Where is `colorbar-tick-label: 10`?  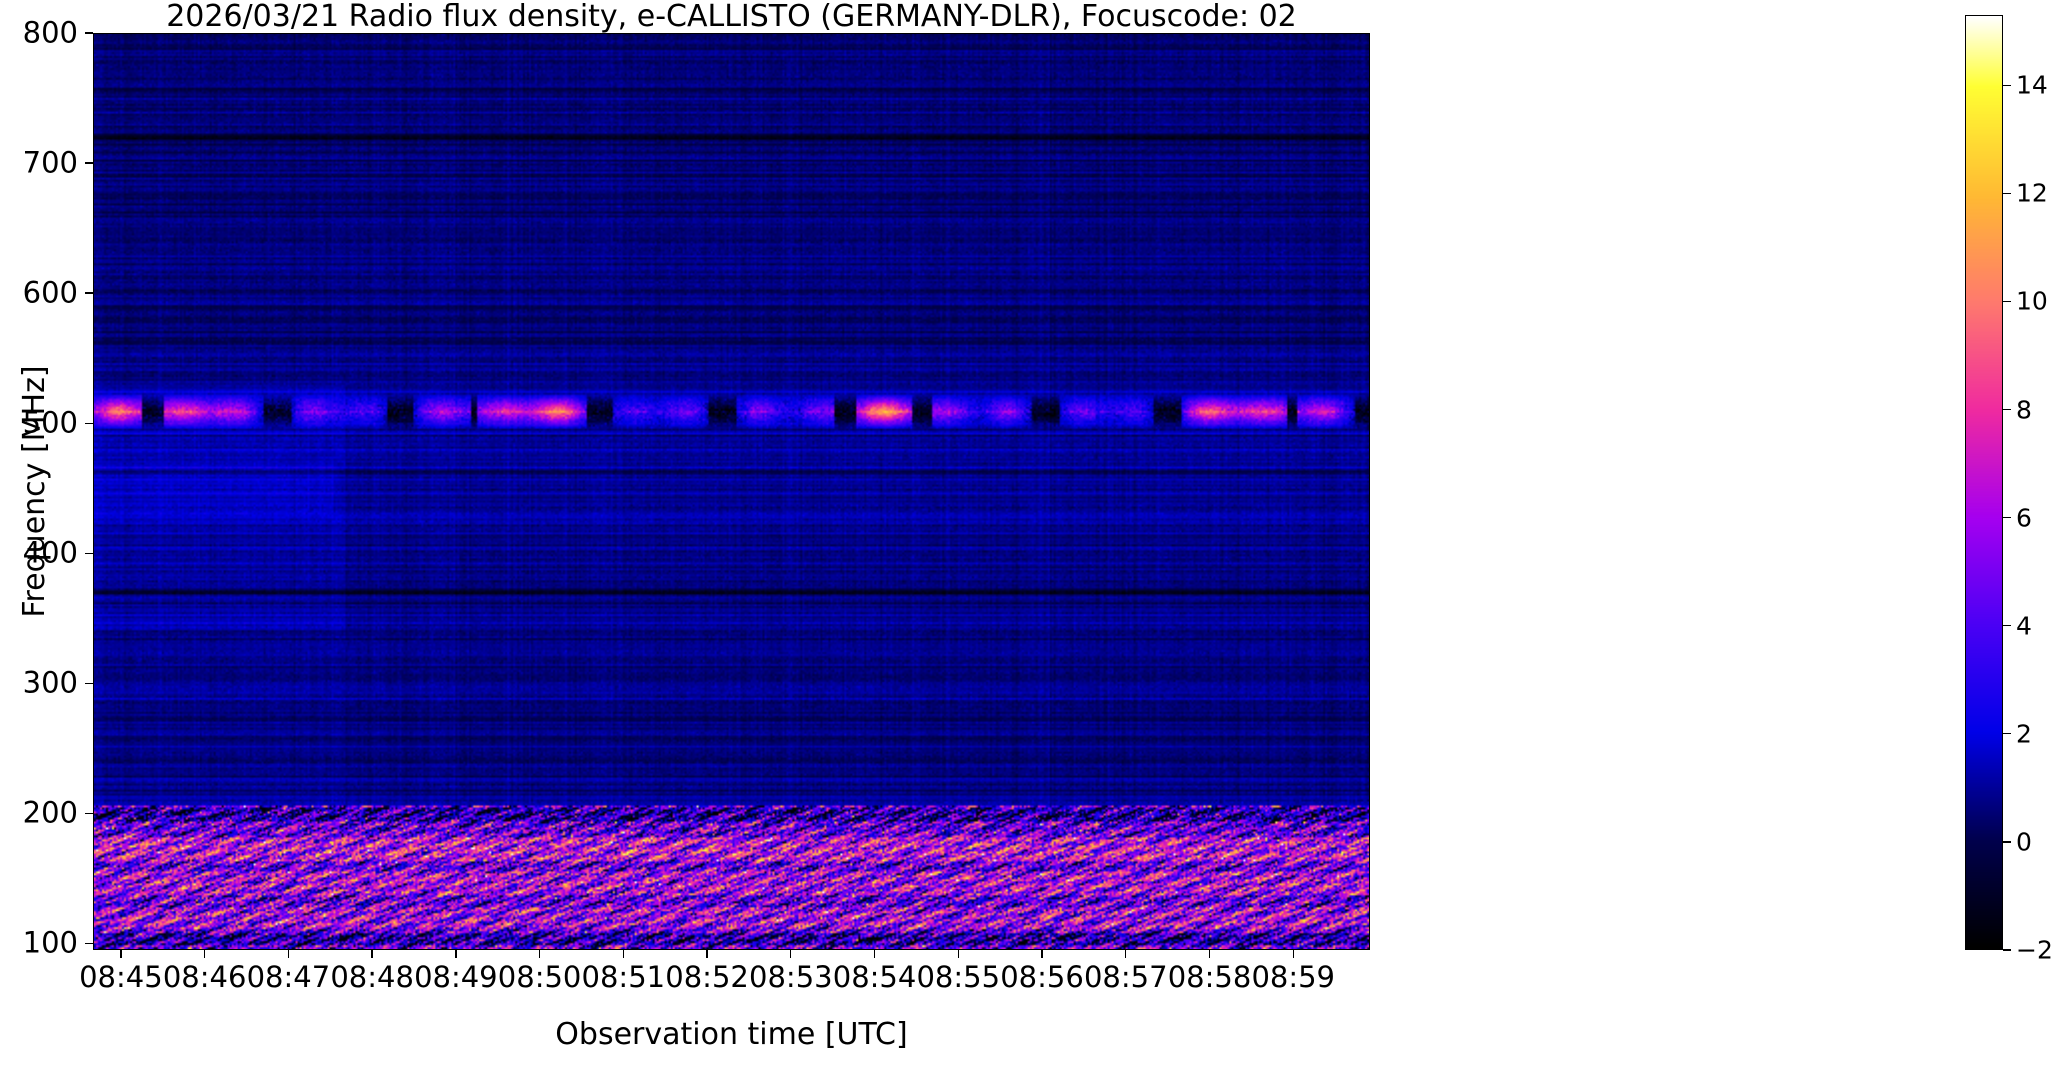 colorbar-tick-label: 10 is located at coordinates (2032, 301).